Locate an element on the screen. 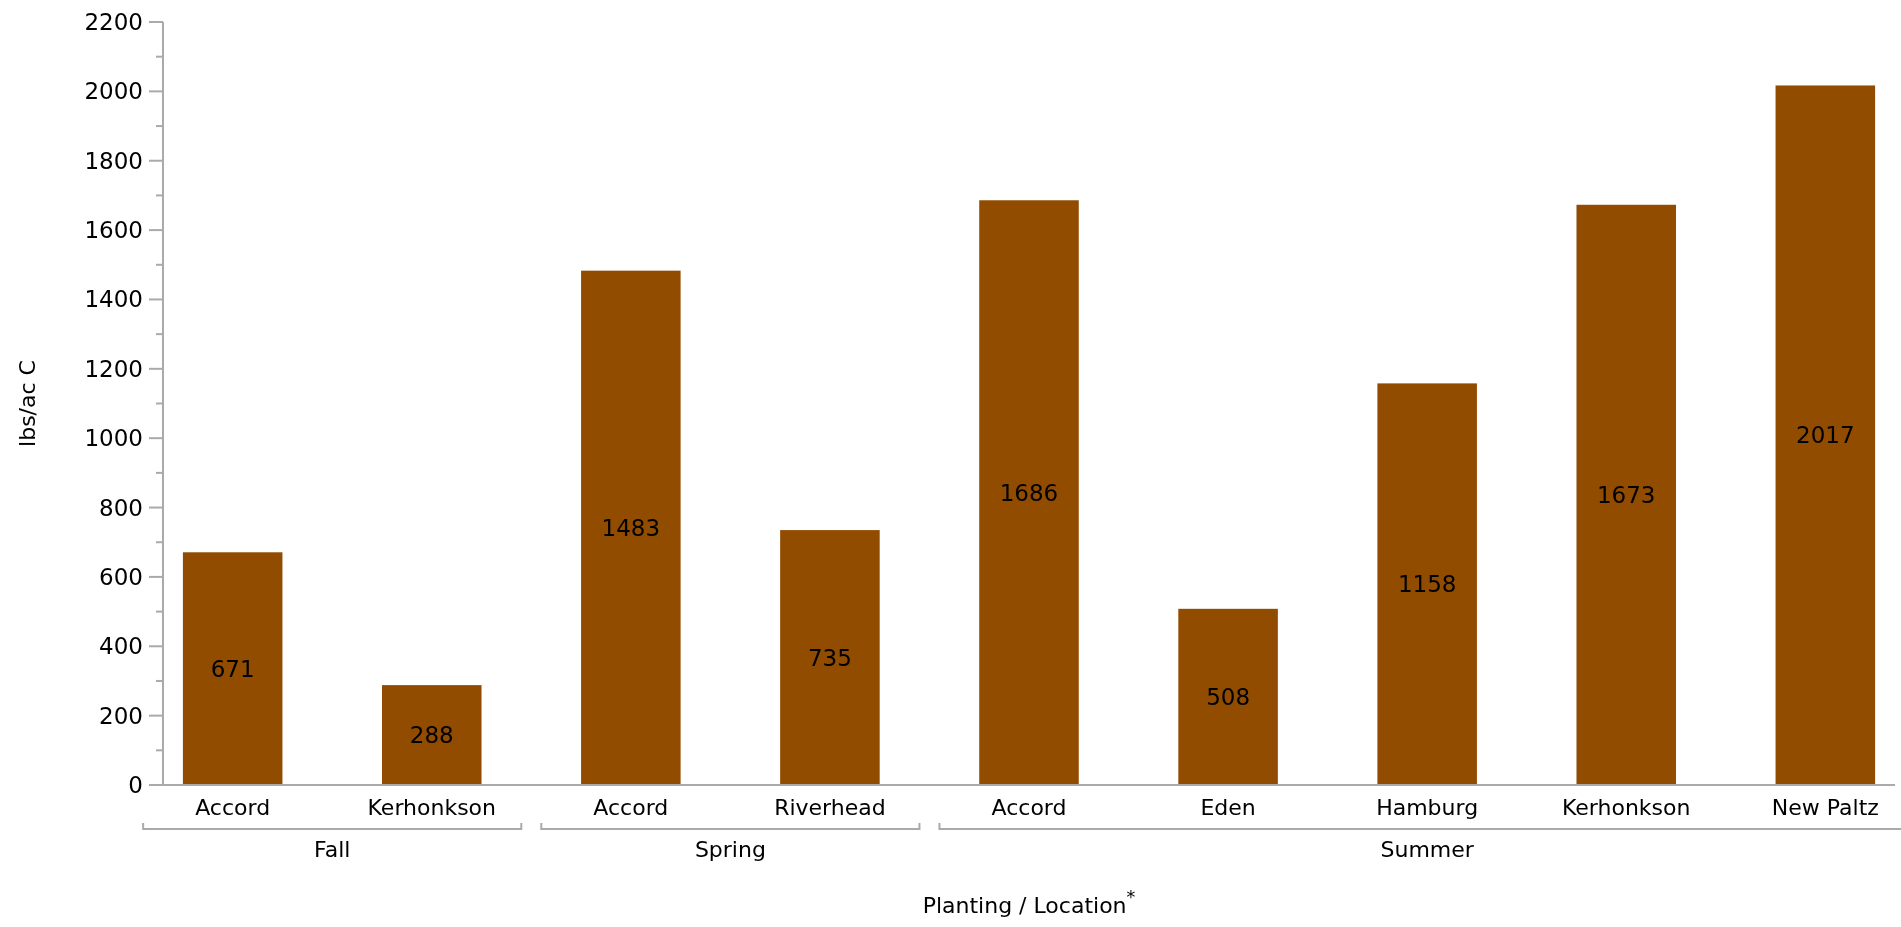 The image size is (1901, 927). x-tick-label: Eden is located at coordinates (1228, 807).